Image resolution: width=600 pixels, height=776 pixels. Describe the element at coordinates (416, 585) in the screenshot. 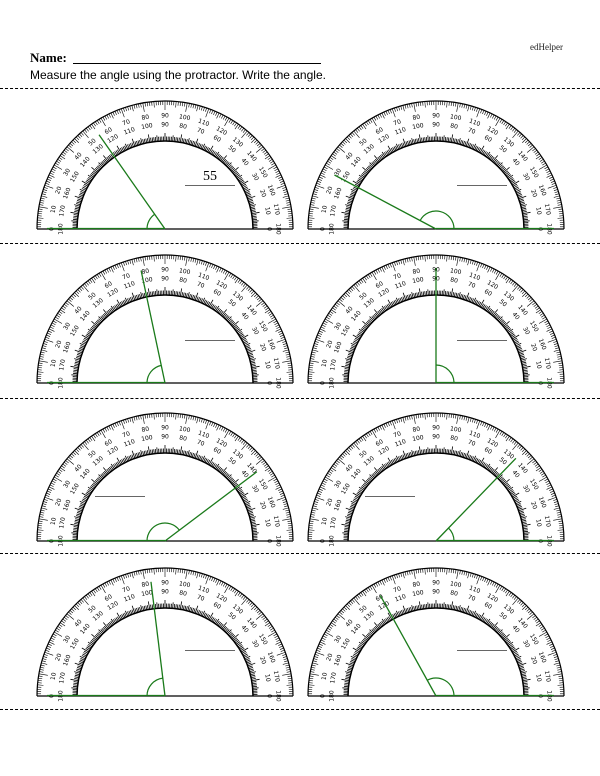

I see `outer-scale-label: 80` at that location.